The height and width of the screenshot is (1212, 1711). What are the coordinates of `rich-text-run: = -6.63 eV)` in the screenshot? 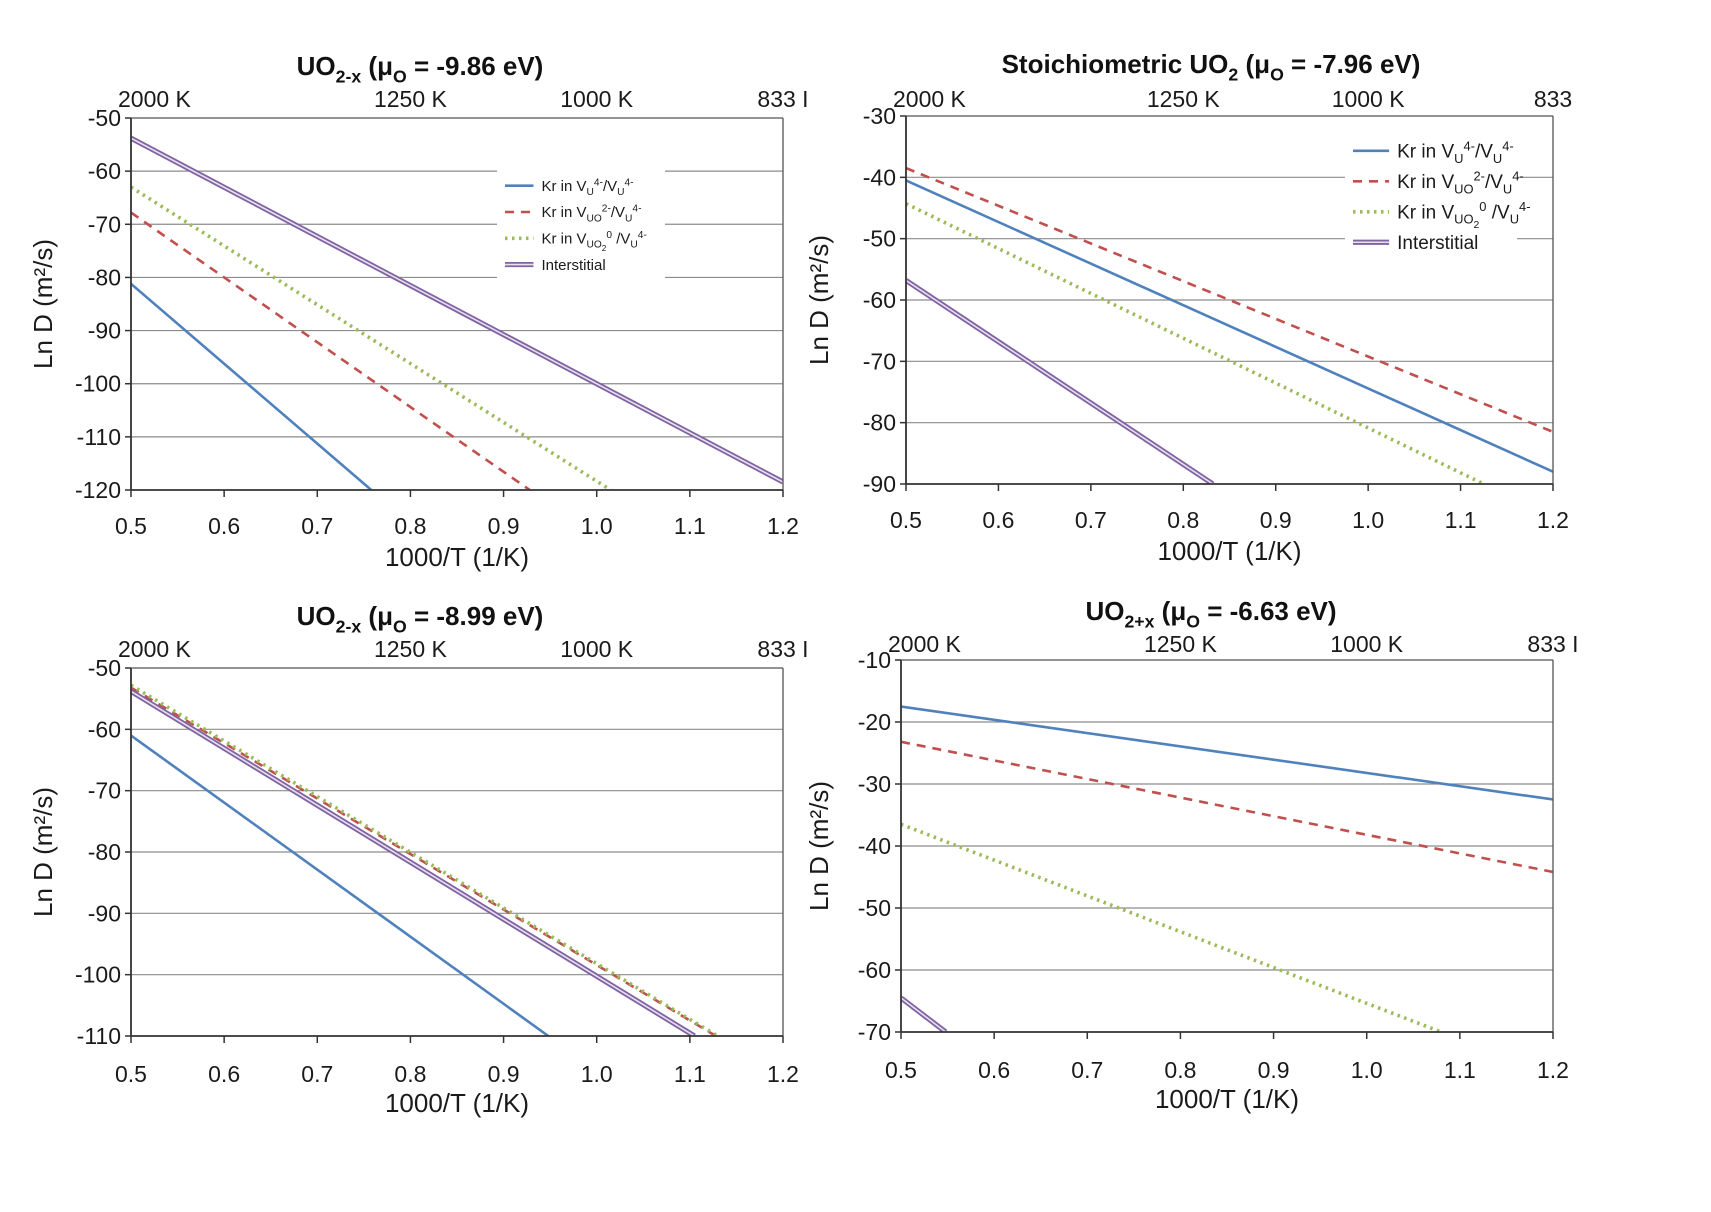 It's located at (1268, 611).